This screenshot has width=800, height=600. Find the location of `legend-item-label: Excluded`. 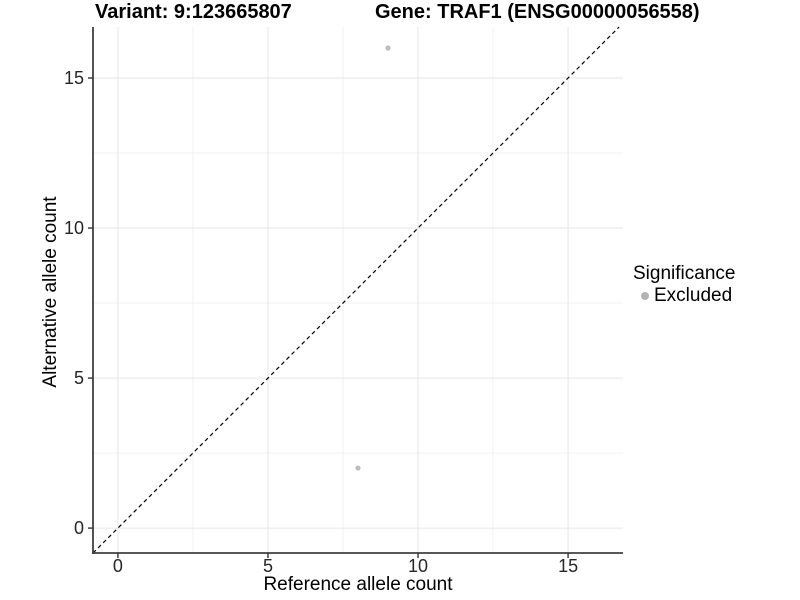

legend-item-label: Excluded is located at coordinates (693, 295).